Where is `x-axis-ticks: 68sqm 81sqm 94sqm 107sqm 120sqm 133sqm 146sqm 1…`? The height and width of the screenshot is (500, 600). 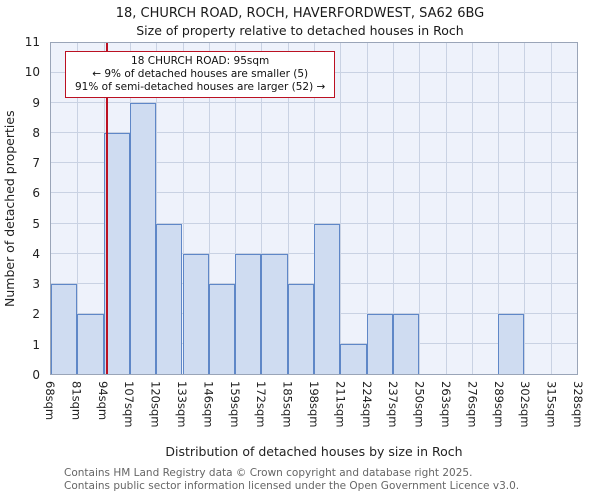 x-axis-ticks: 68sqm 81sqm 94sqm 107sqm 120sqm 133sqm 146sqm 1… is located at coordinates (314, 406).